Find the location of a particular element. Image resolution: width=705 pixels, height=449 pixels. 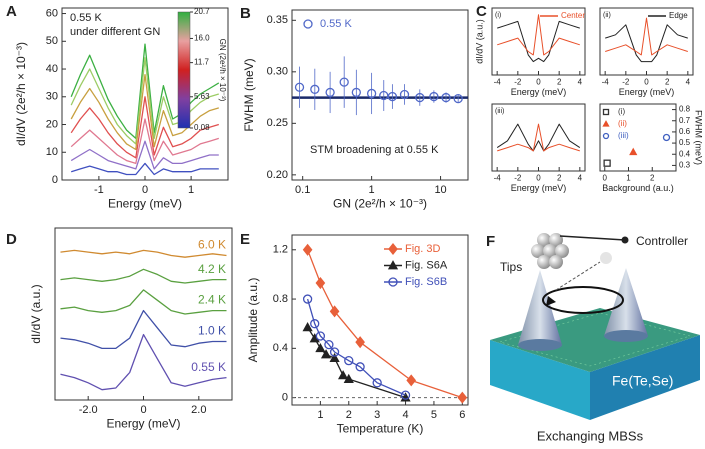

x-axis-label: Background (a.u.) is located at coordinates (638, 188).